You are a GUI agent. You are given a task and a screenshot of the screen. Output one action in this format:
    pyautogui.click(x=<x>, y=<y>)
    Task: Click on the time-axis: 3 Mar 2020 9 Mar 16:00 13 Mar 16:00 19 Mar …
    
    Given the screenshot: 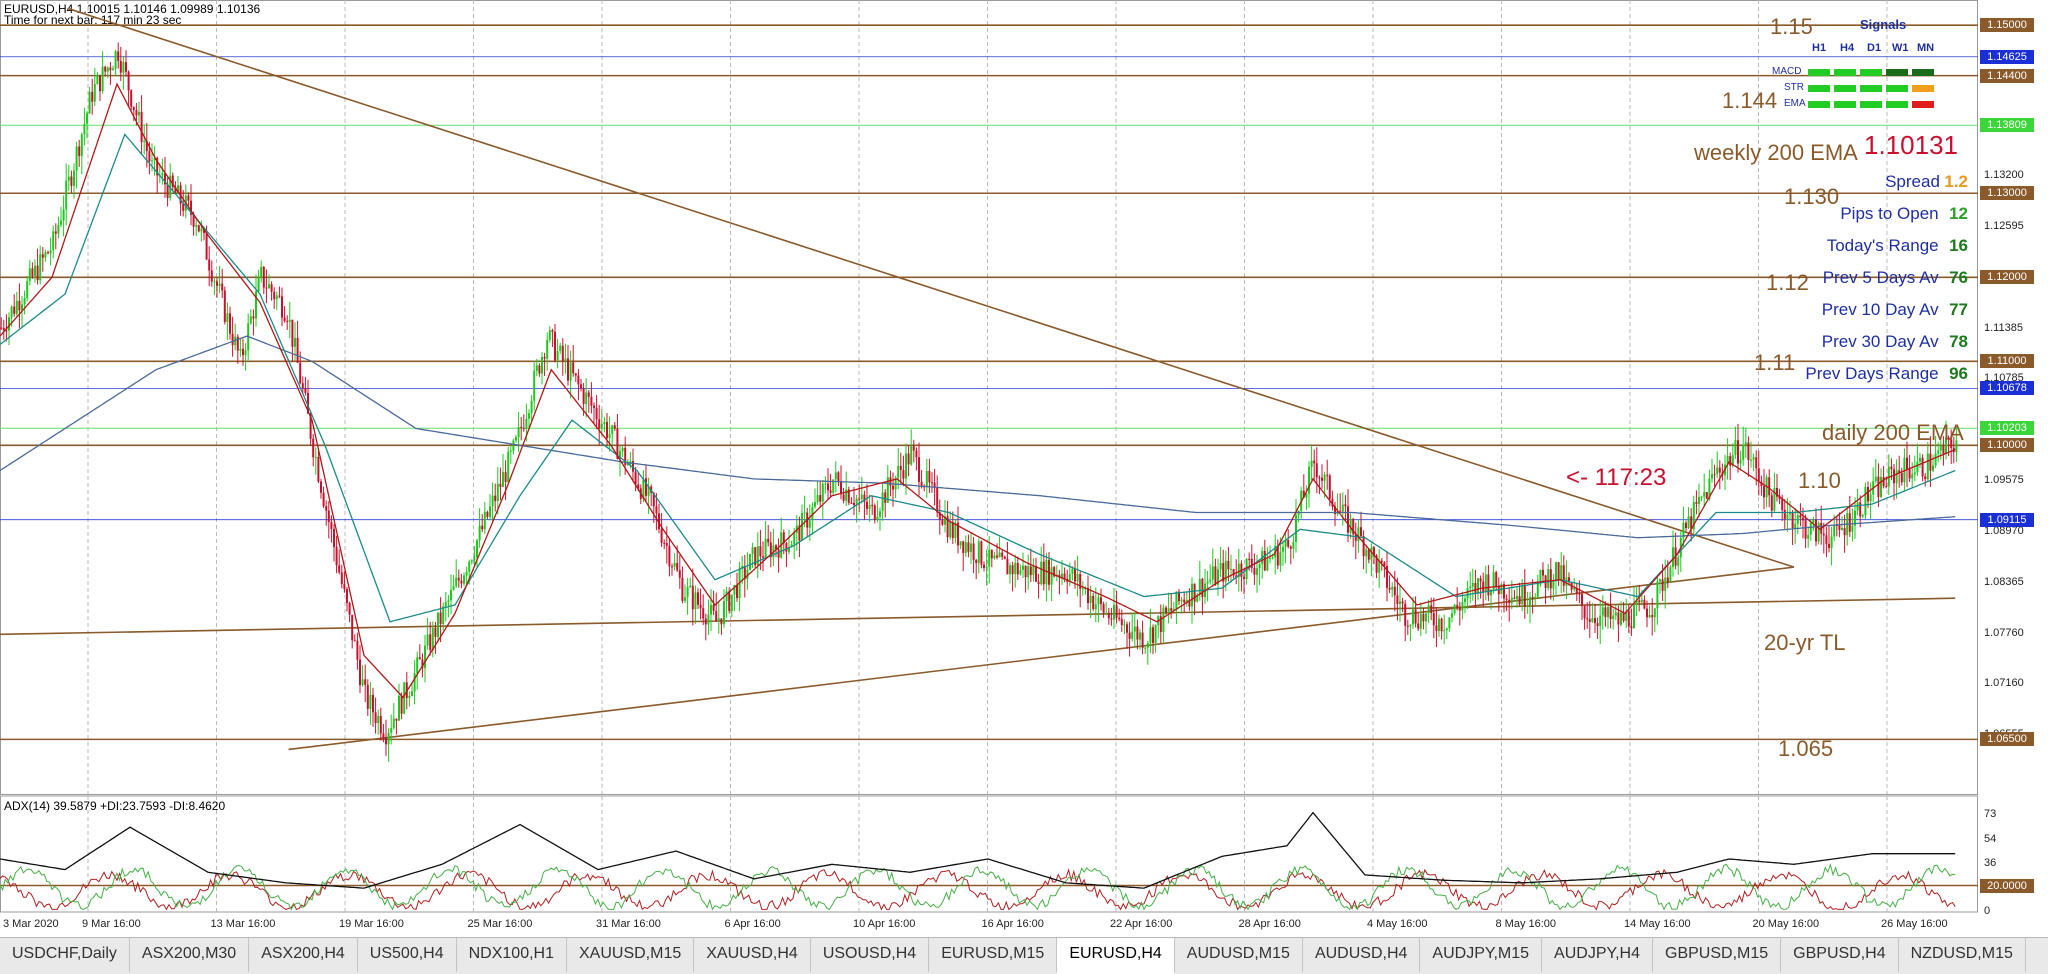 What is the action you would take?
    pyautogui.click(x=989, y=926)
    